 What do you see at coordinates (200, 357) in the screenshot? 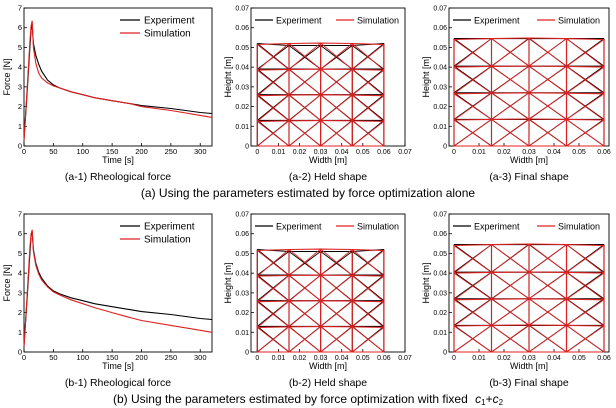
I see `x-tick-label-b1-6: 300` at bounding box center [200, 357].